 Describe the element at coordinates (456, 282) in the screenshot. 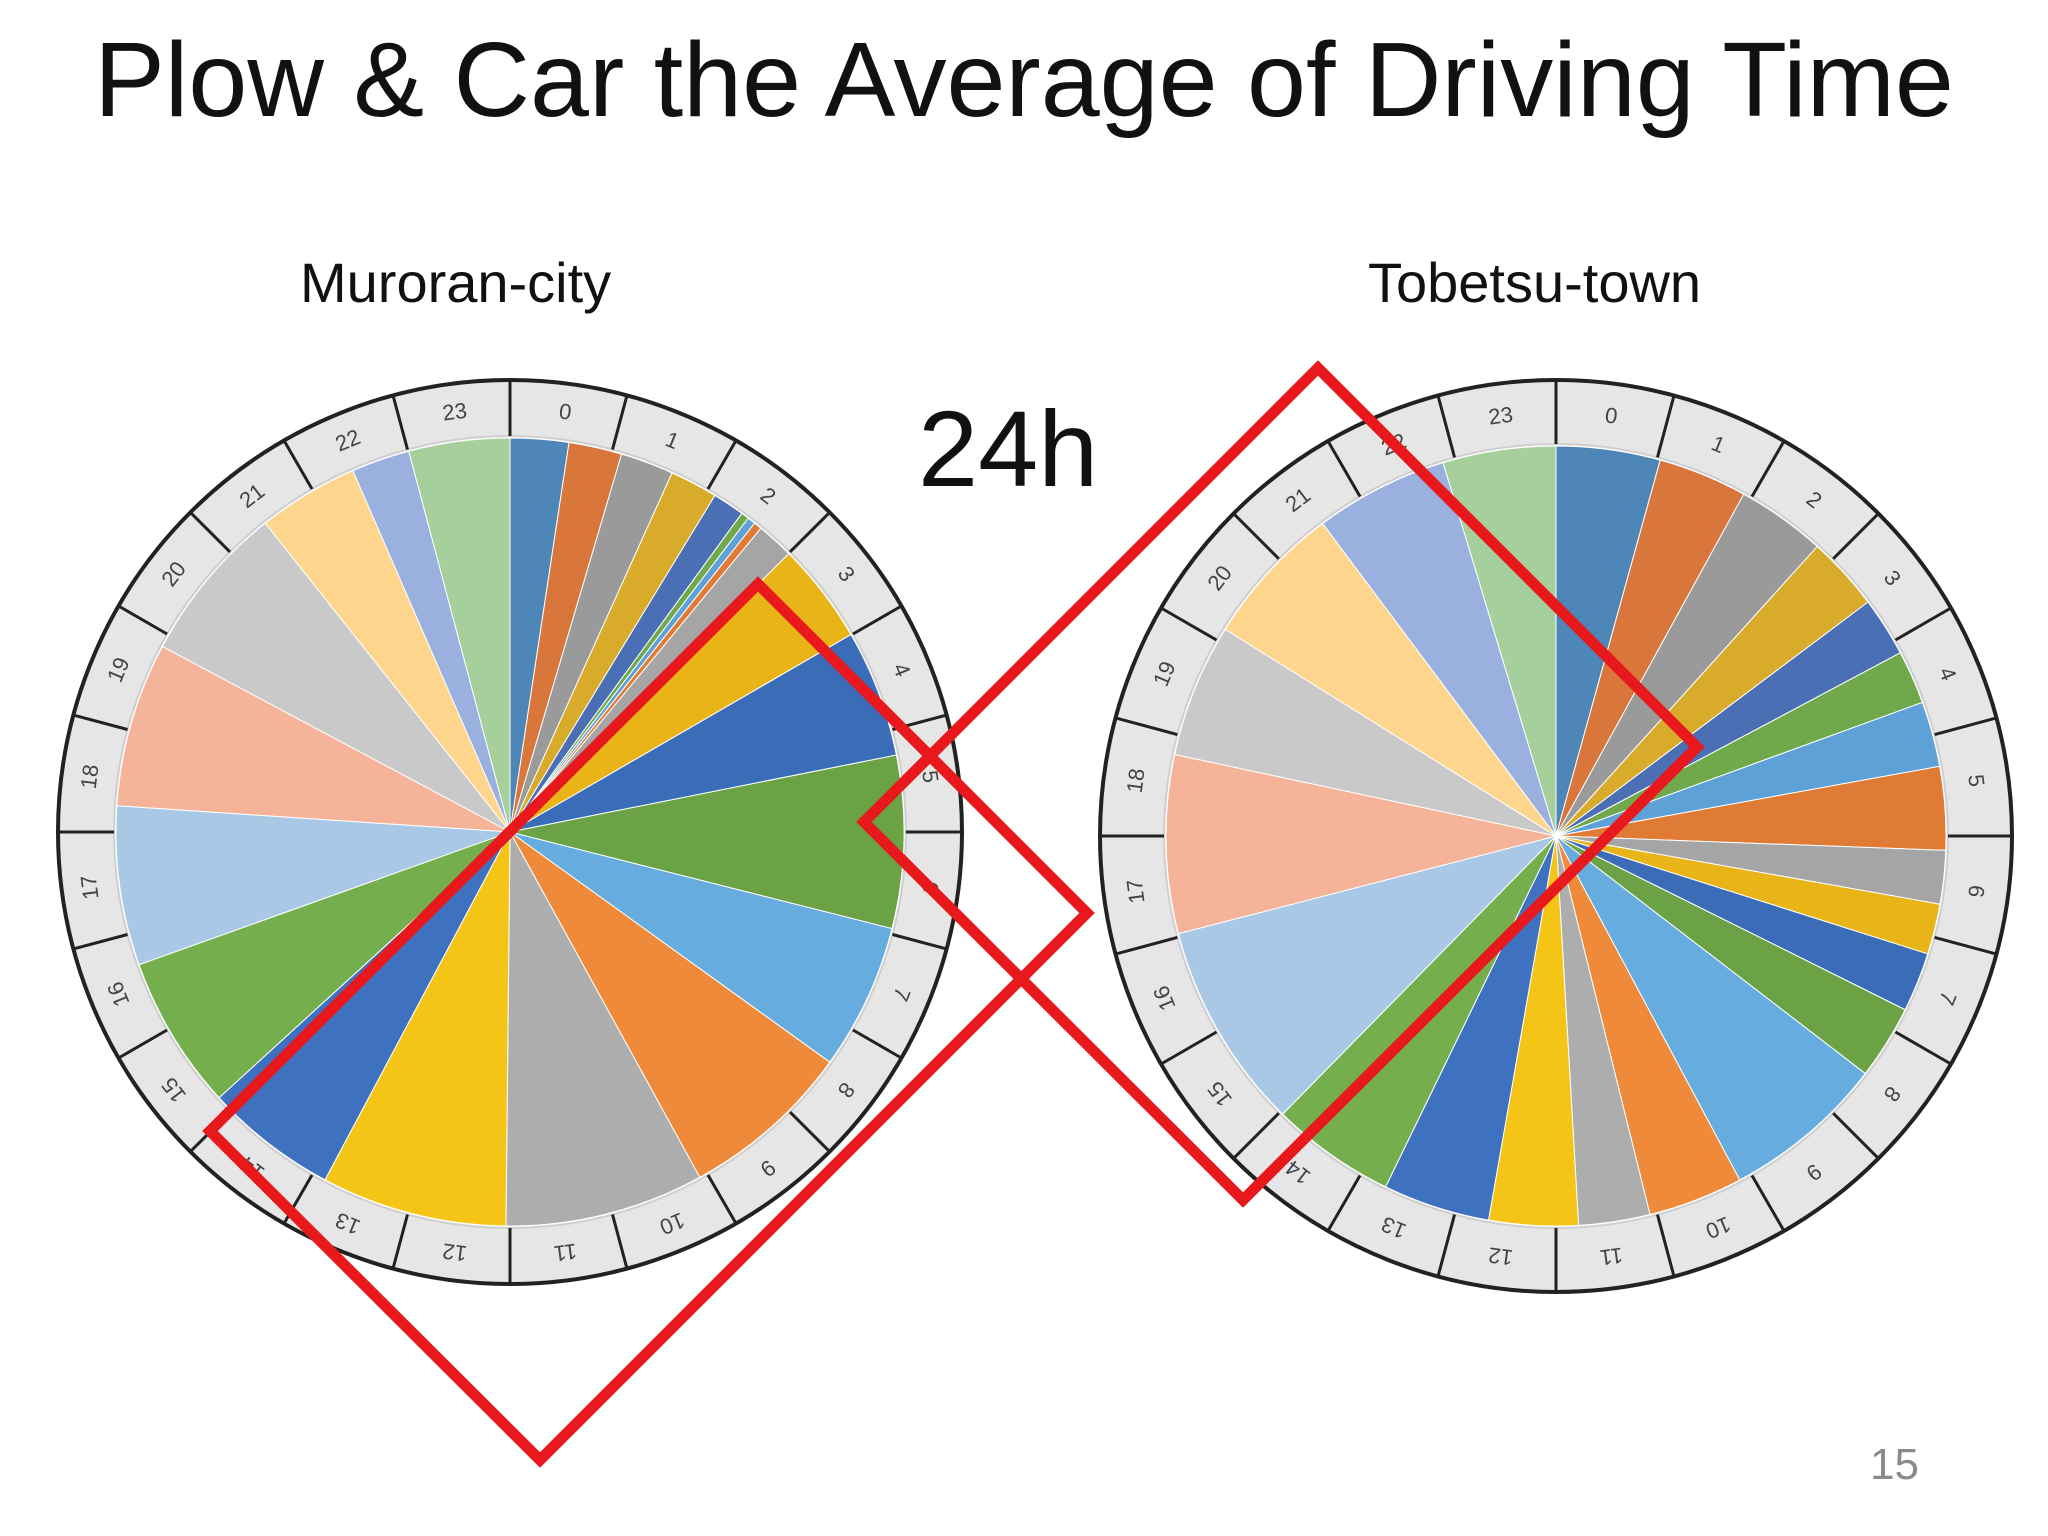

I see `chart-title-muroran: Muroran-city` at that location.